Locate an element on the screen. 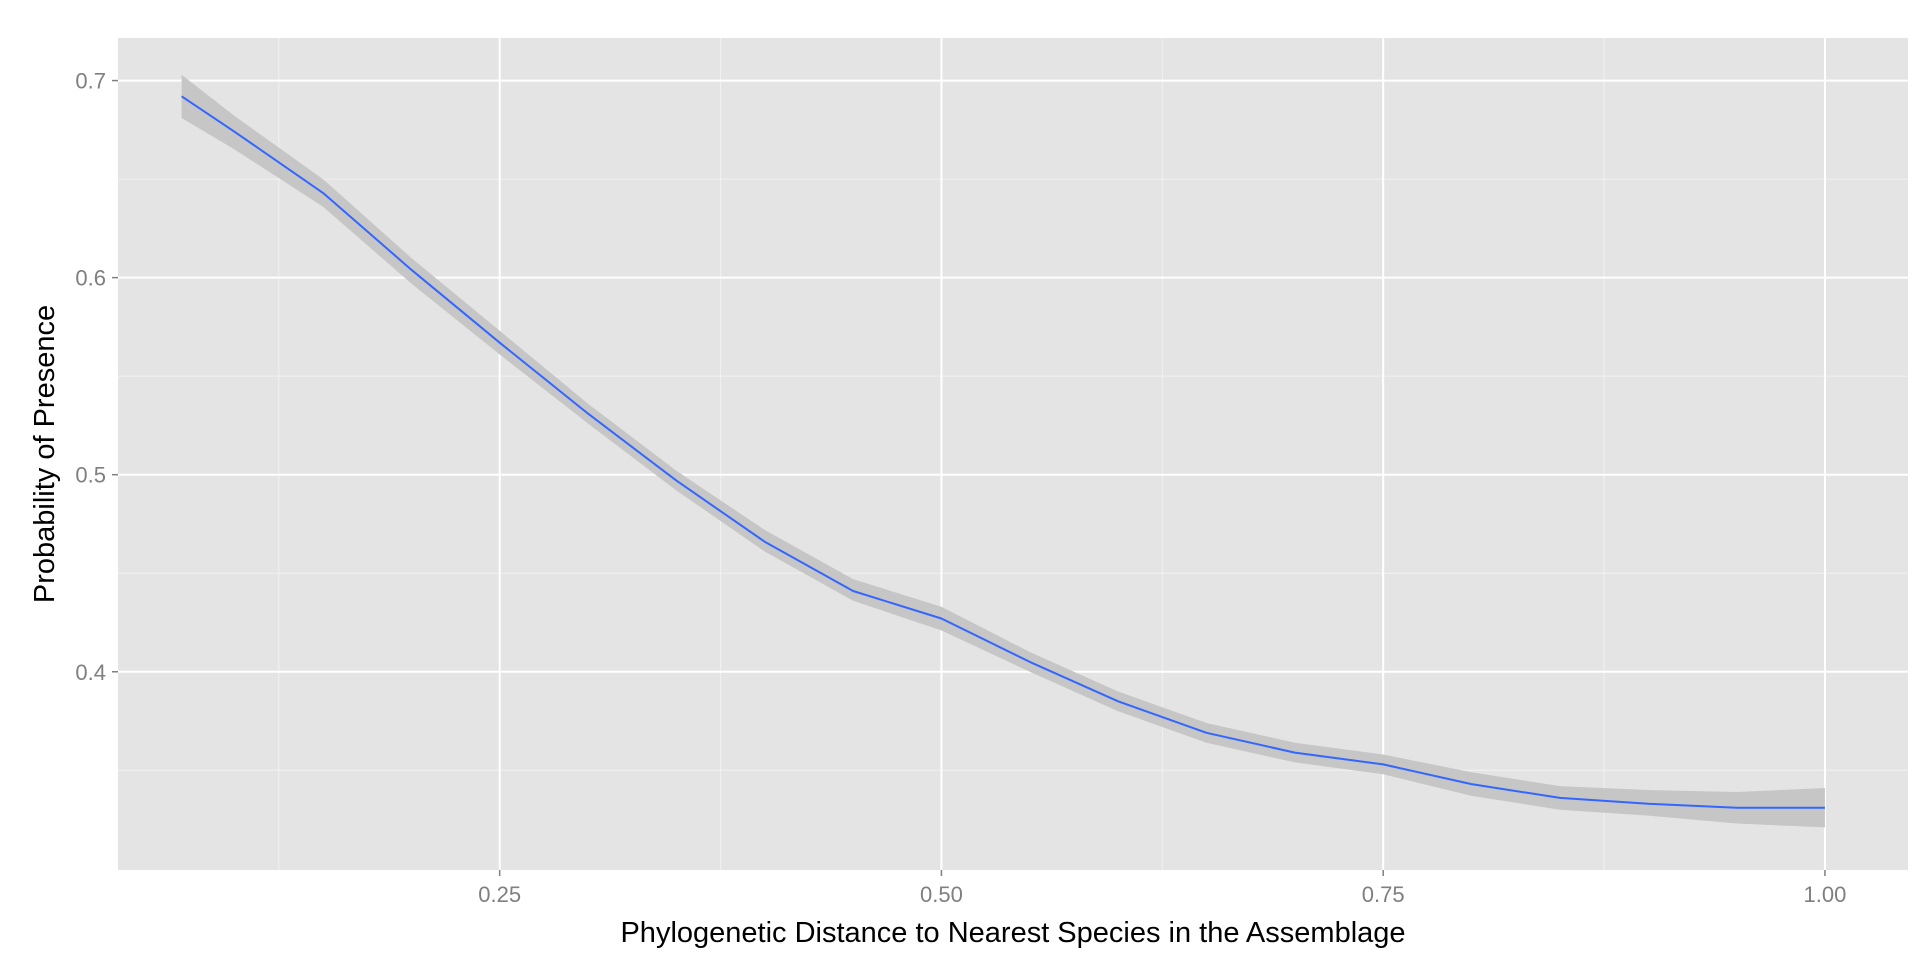  y-tick-label: 0.5 is located at coordinates (90, 475).